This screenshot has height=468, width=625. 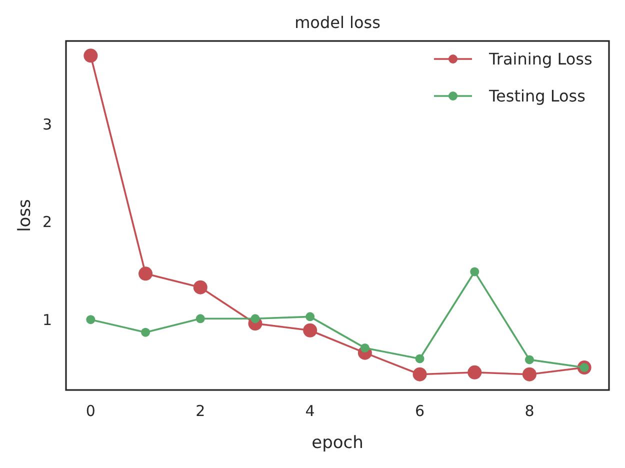 I want to click on y-axis-title: loss, so click(x=25, y=215).